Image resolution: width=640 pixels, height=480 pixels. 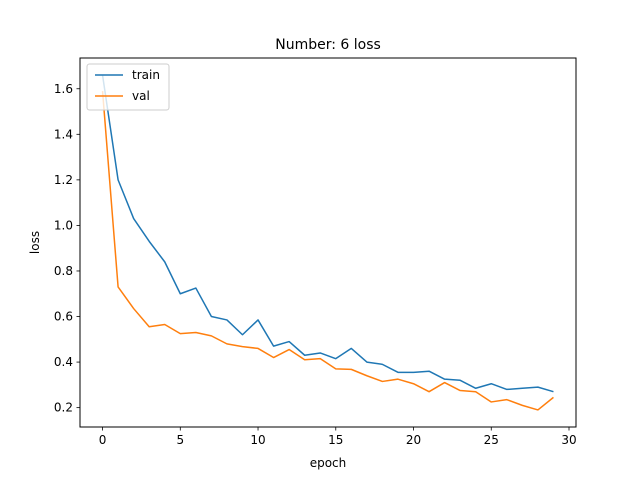 What do you see at coordinates (103, 440) in the screenshot?
I see `x-tick-label: 0` at bounding box center [103, 440].